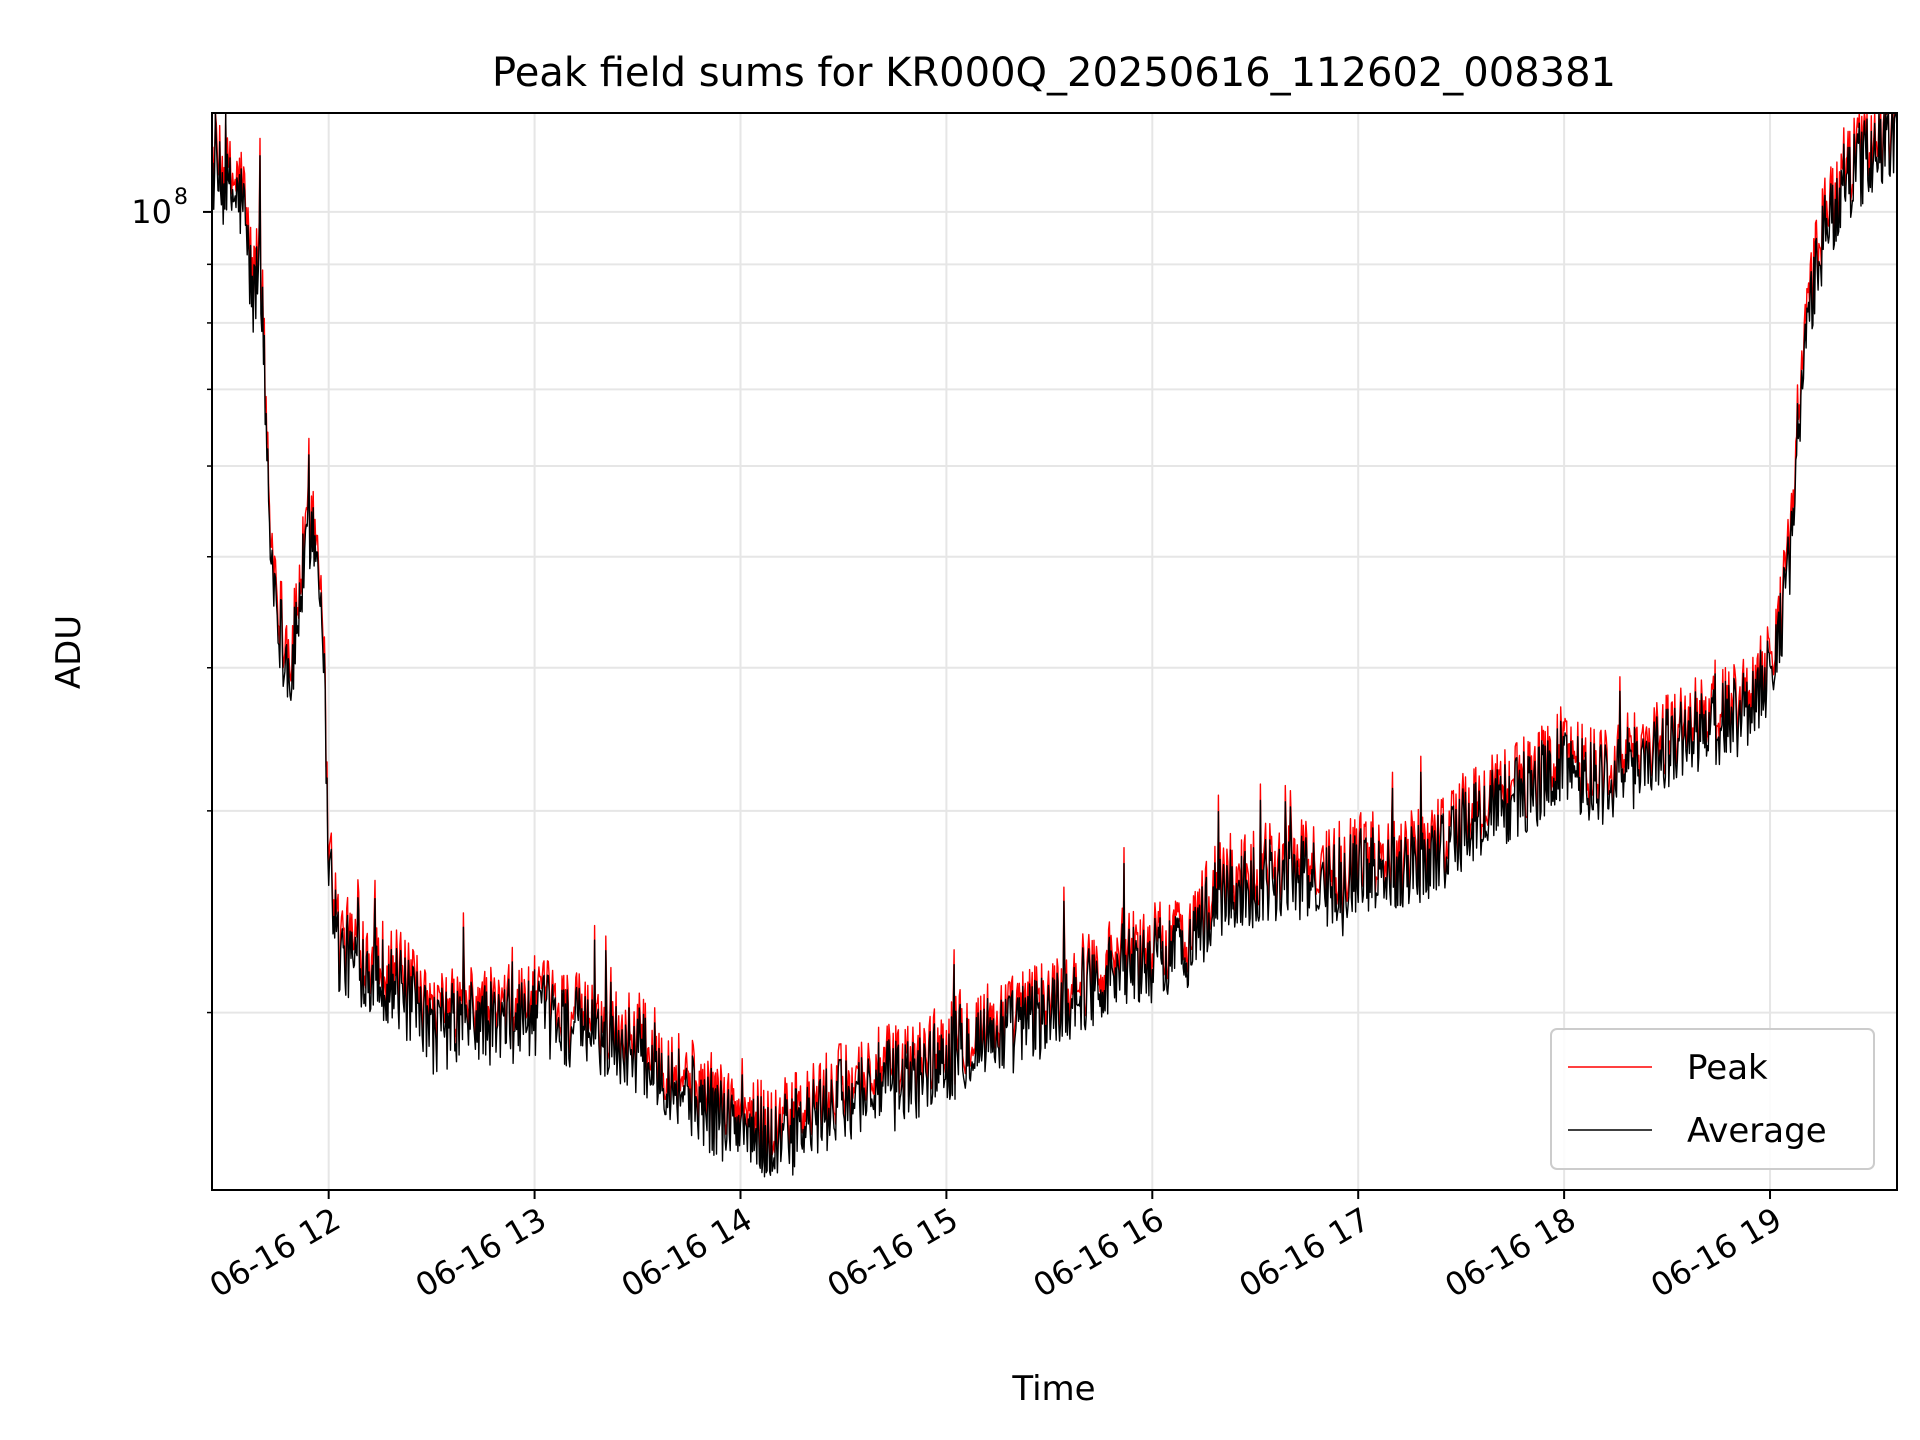 This screenshot has width=1920, height=1440. Describe the element at coordinates (275, 1252) in the screenshot. I see `x-tick-label: 06-16 12` at that location.